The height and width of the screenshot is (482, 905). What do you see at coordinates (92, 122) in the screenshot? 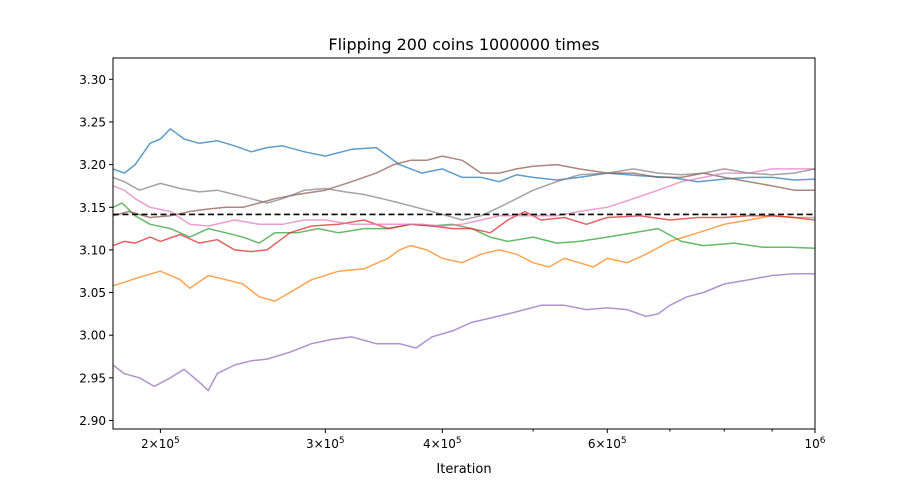
I see `y-tick-label: 3.25` at bounding box center [92, 122].